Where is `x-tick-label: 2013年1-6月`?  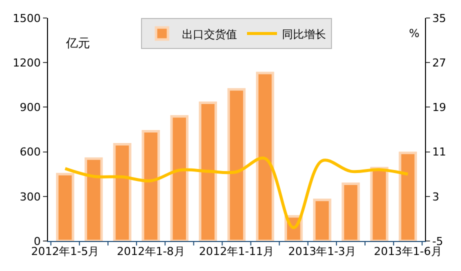
x-tick-label: 2013年1-6月 is located at coordinates (408, 251).